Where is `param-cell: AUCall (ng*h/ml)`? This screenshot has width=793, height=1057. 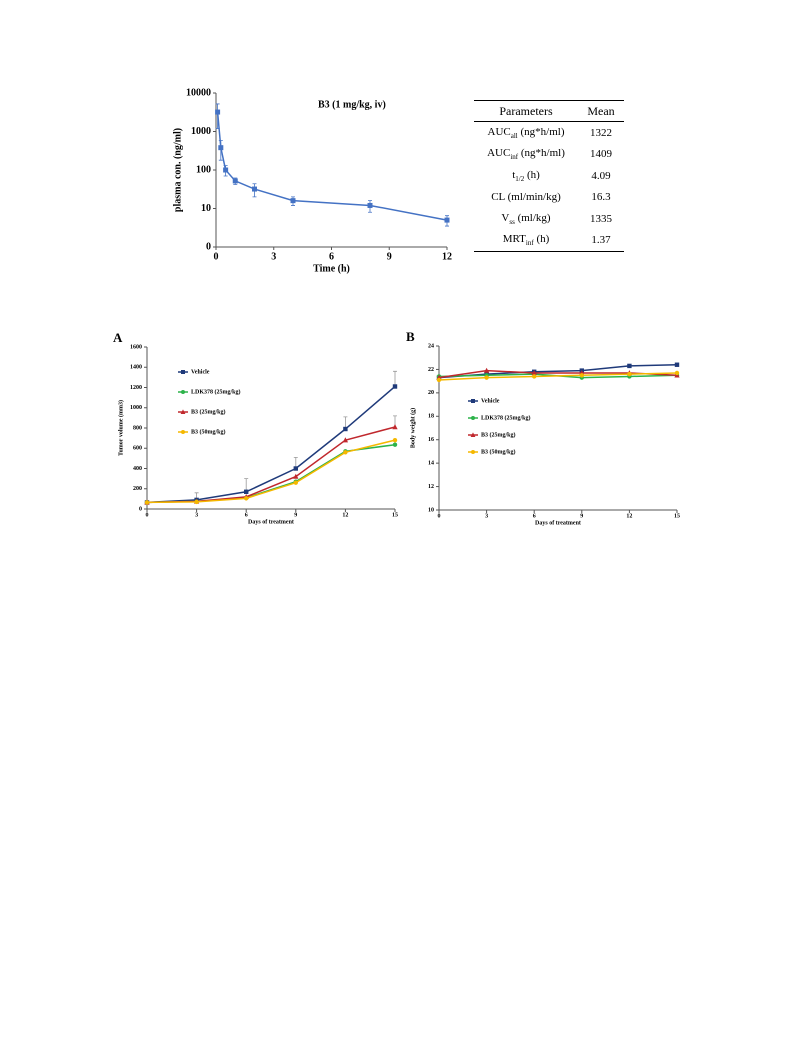 param-cell: AUCall (ng*h/ml) is located at coordinates (526, 133).